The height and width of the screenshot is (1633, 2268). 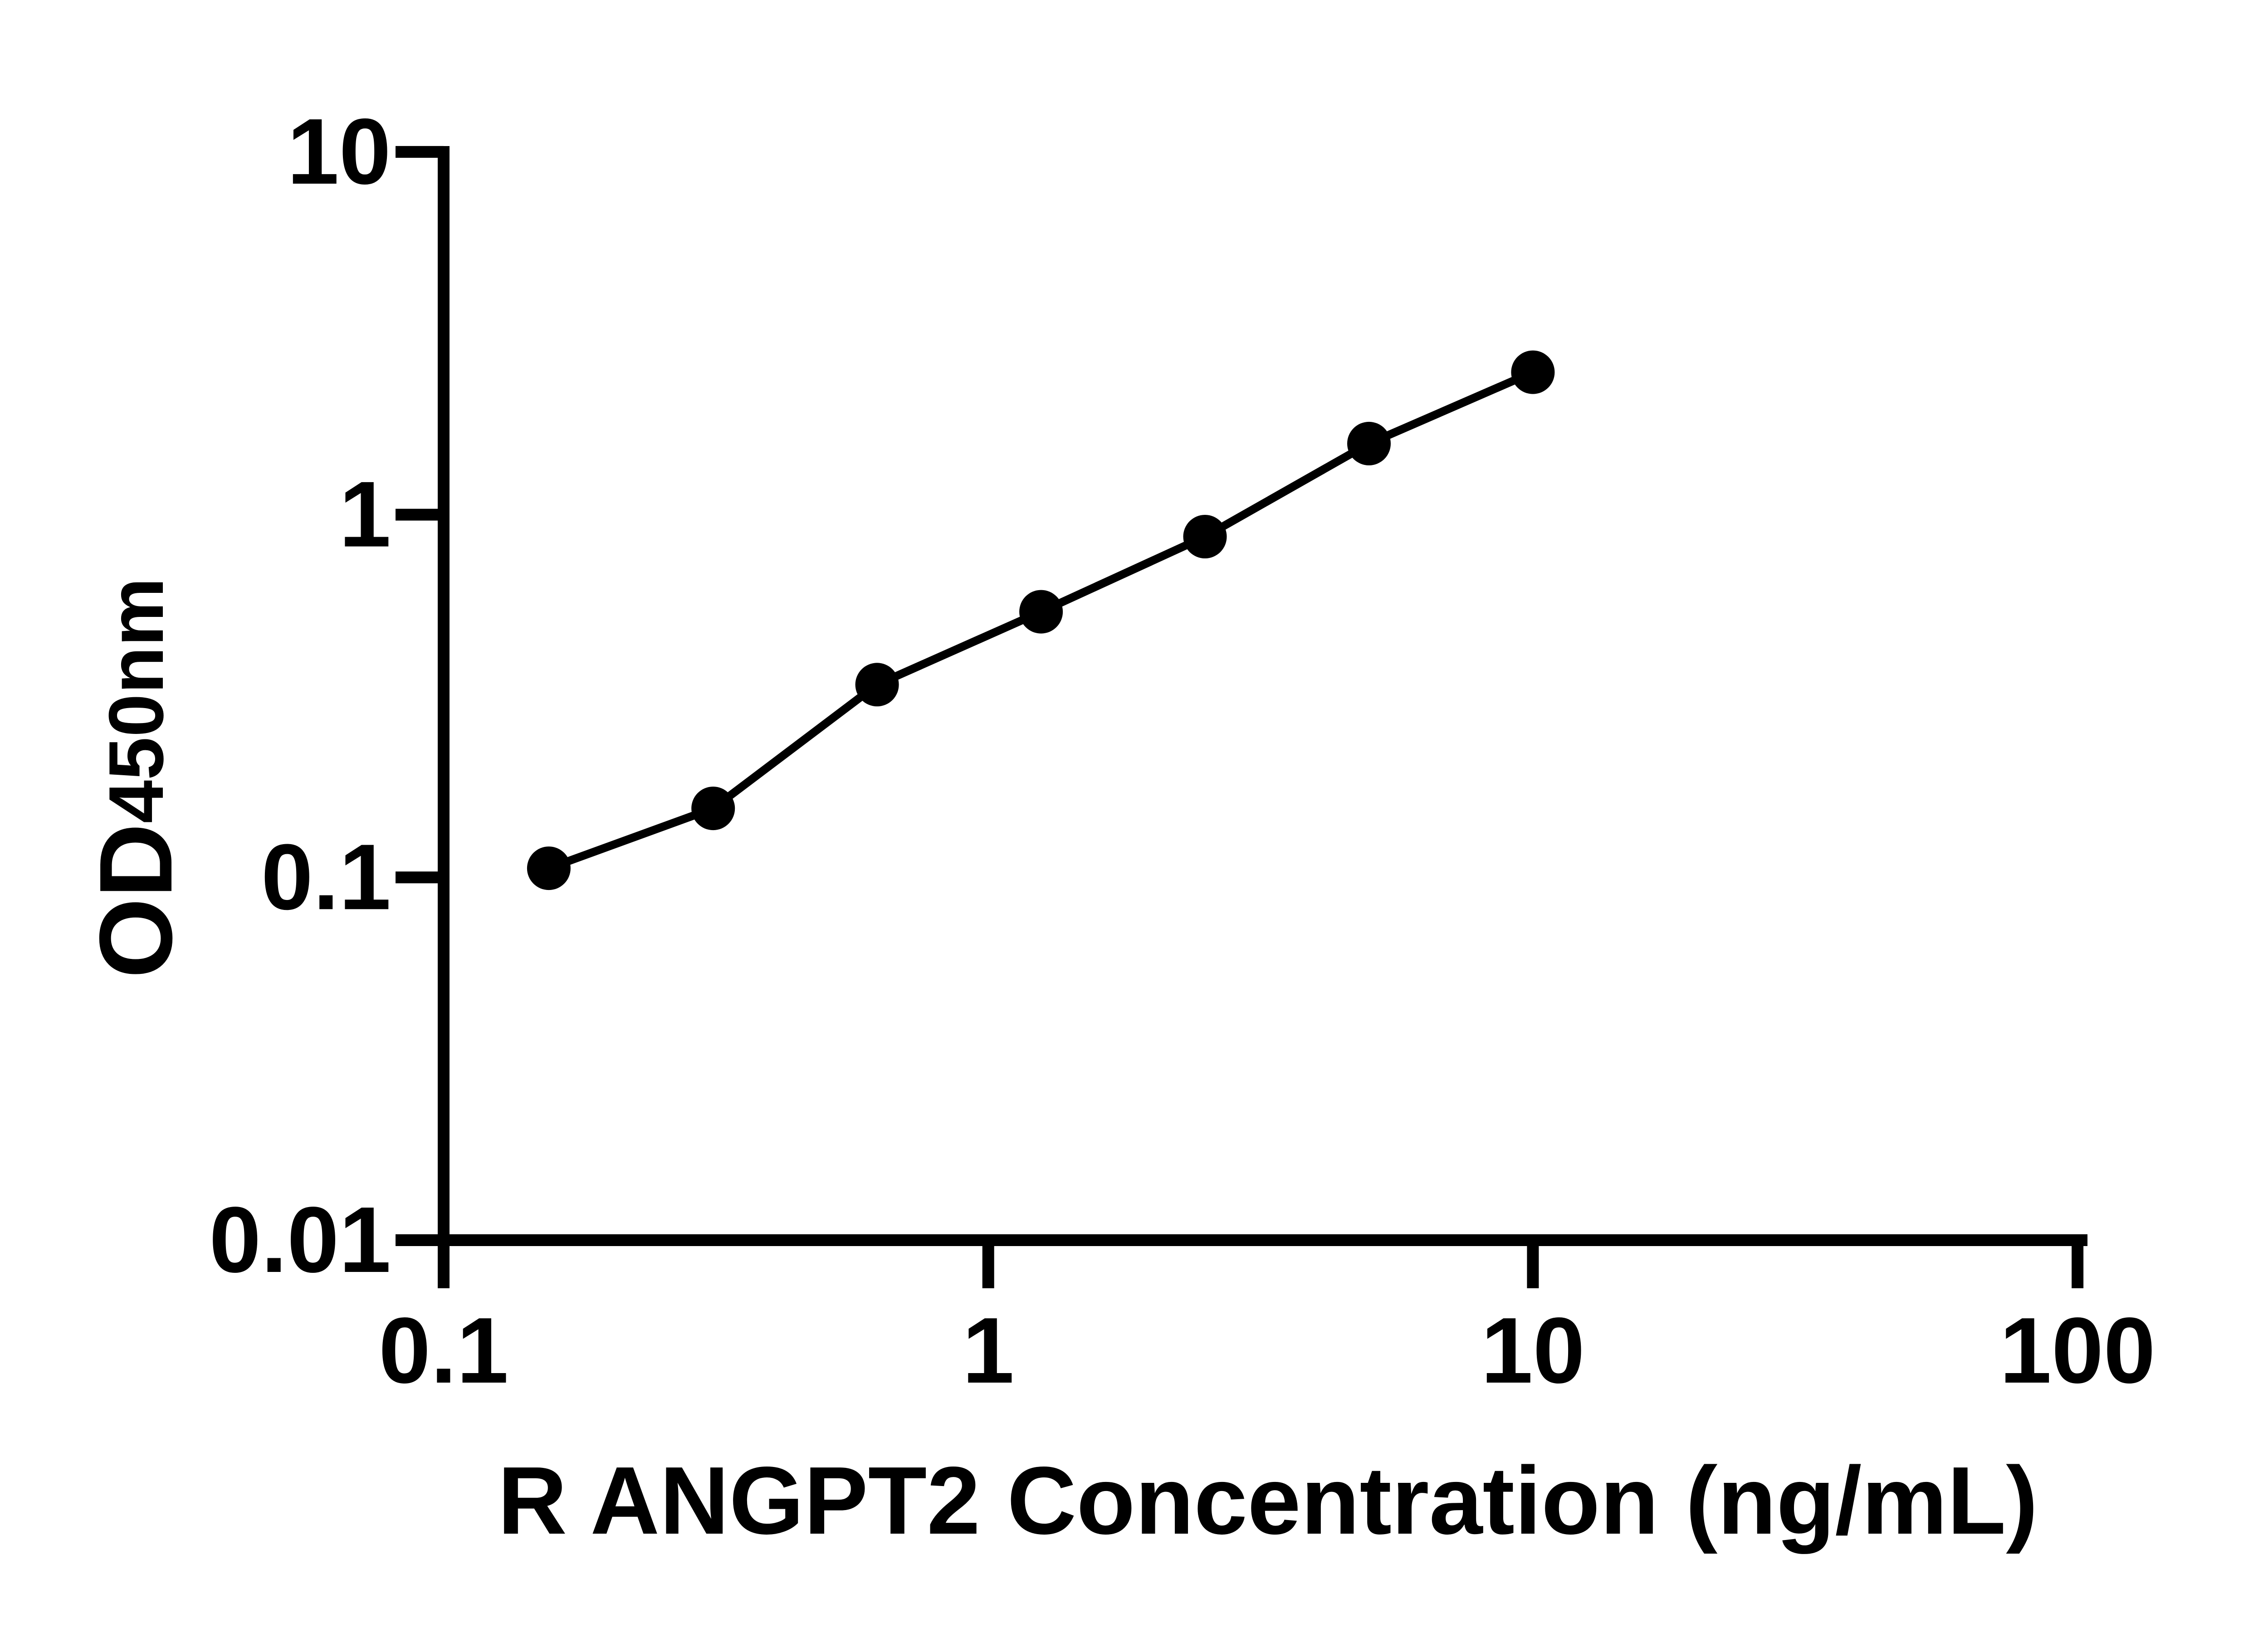 What do you see at coordinates (1533, 1350) in the screenshot?
I see `x-tick-label: 10` at bounding box center [1533, 1350].